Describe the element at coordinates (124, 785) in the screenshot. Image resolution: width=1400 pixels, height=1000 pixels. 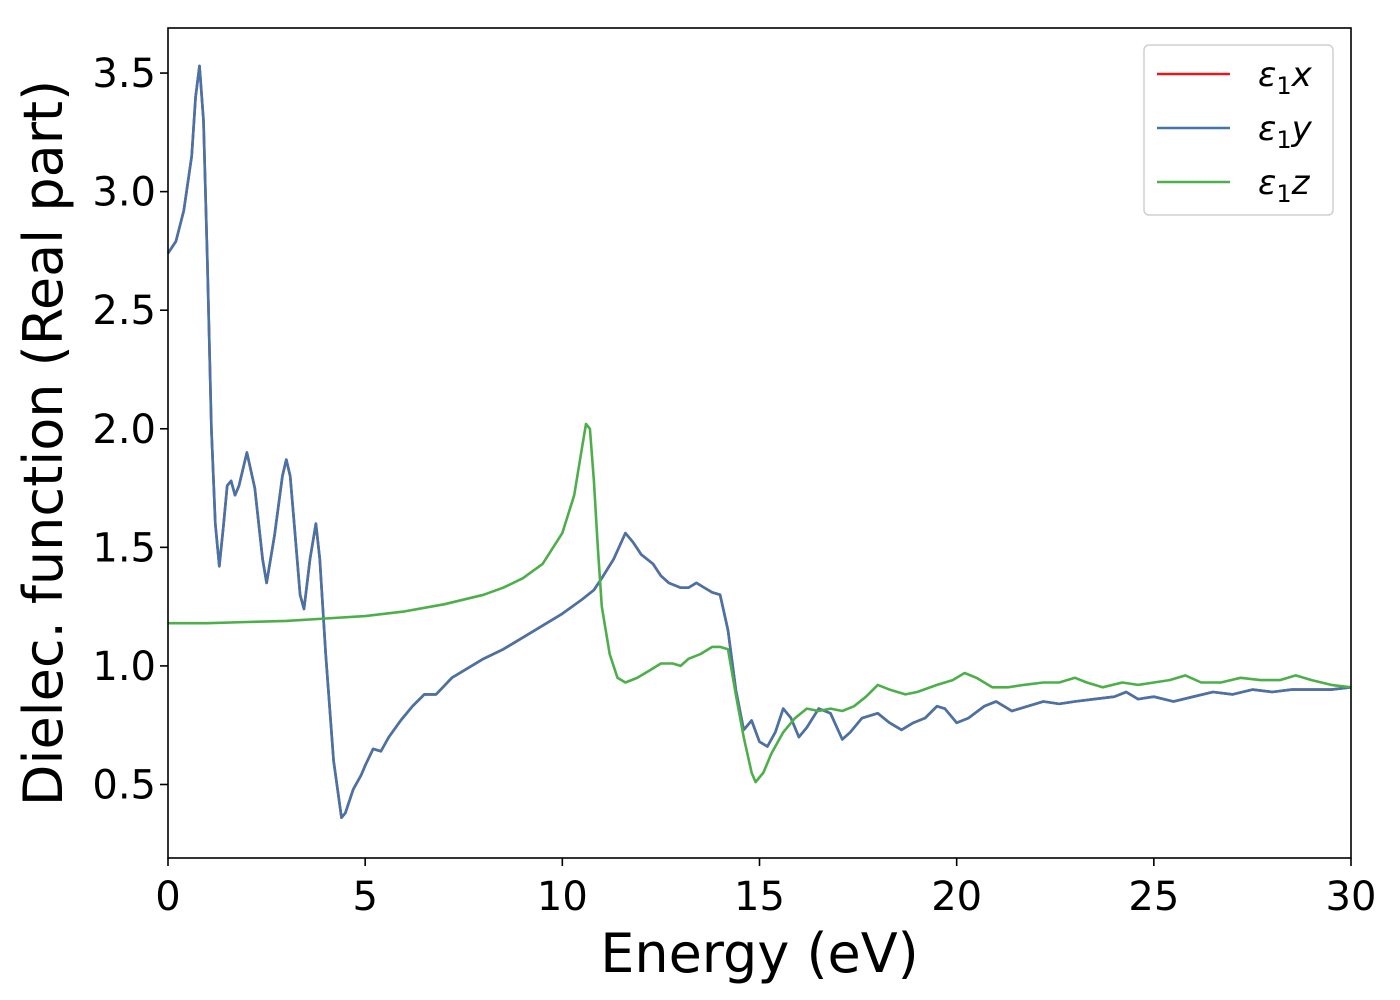
I see `y-tick-label: 0.5` at that location.